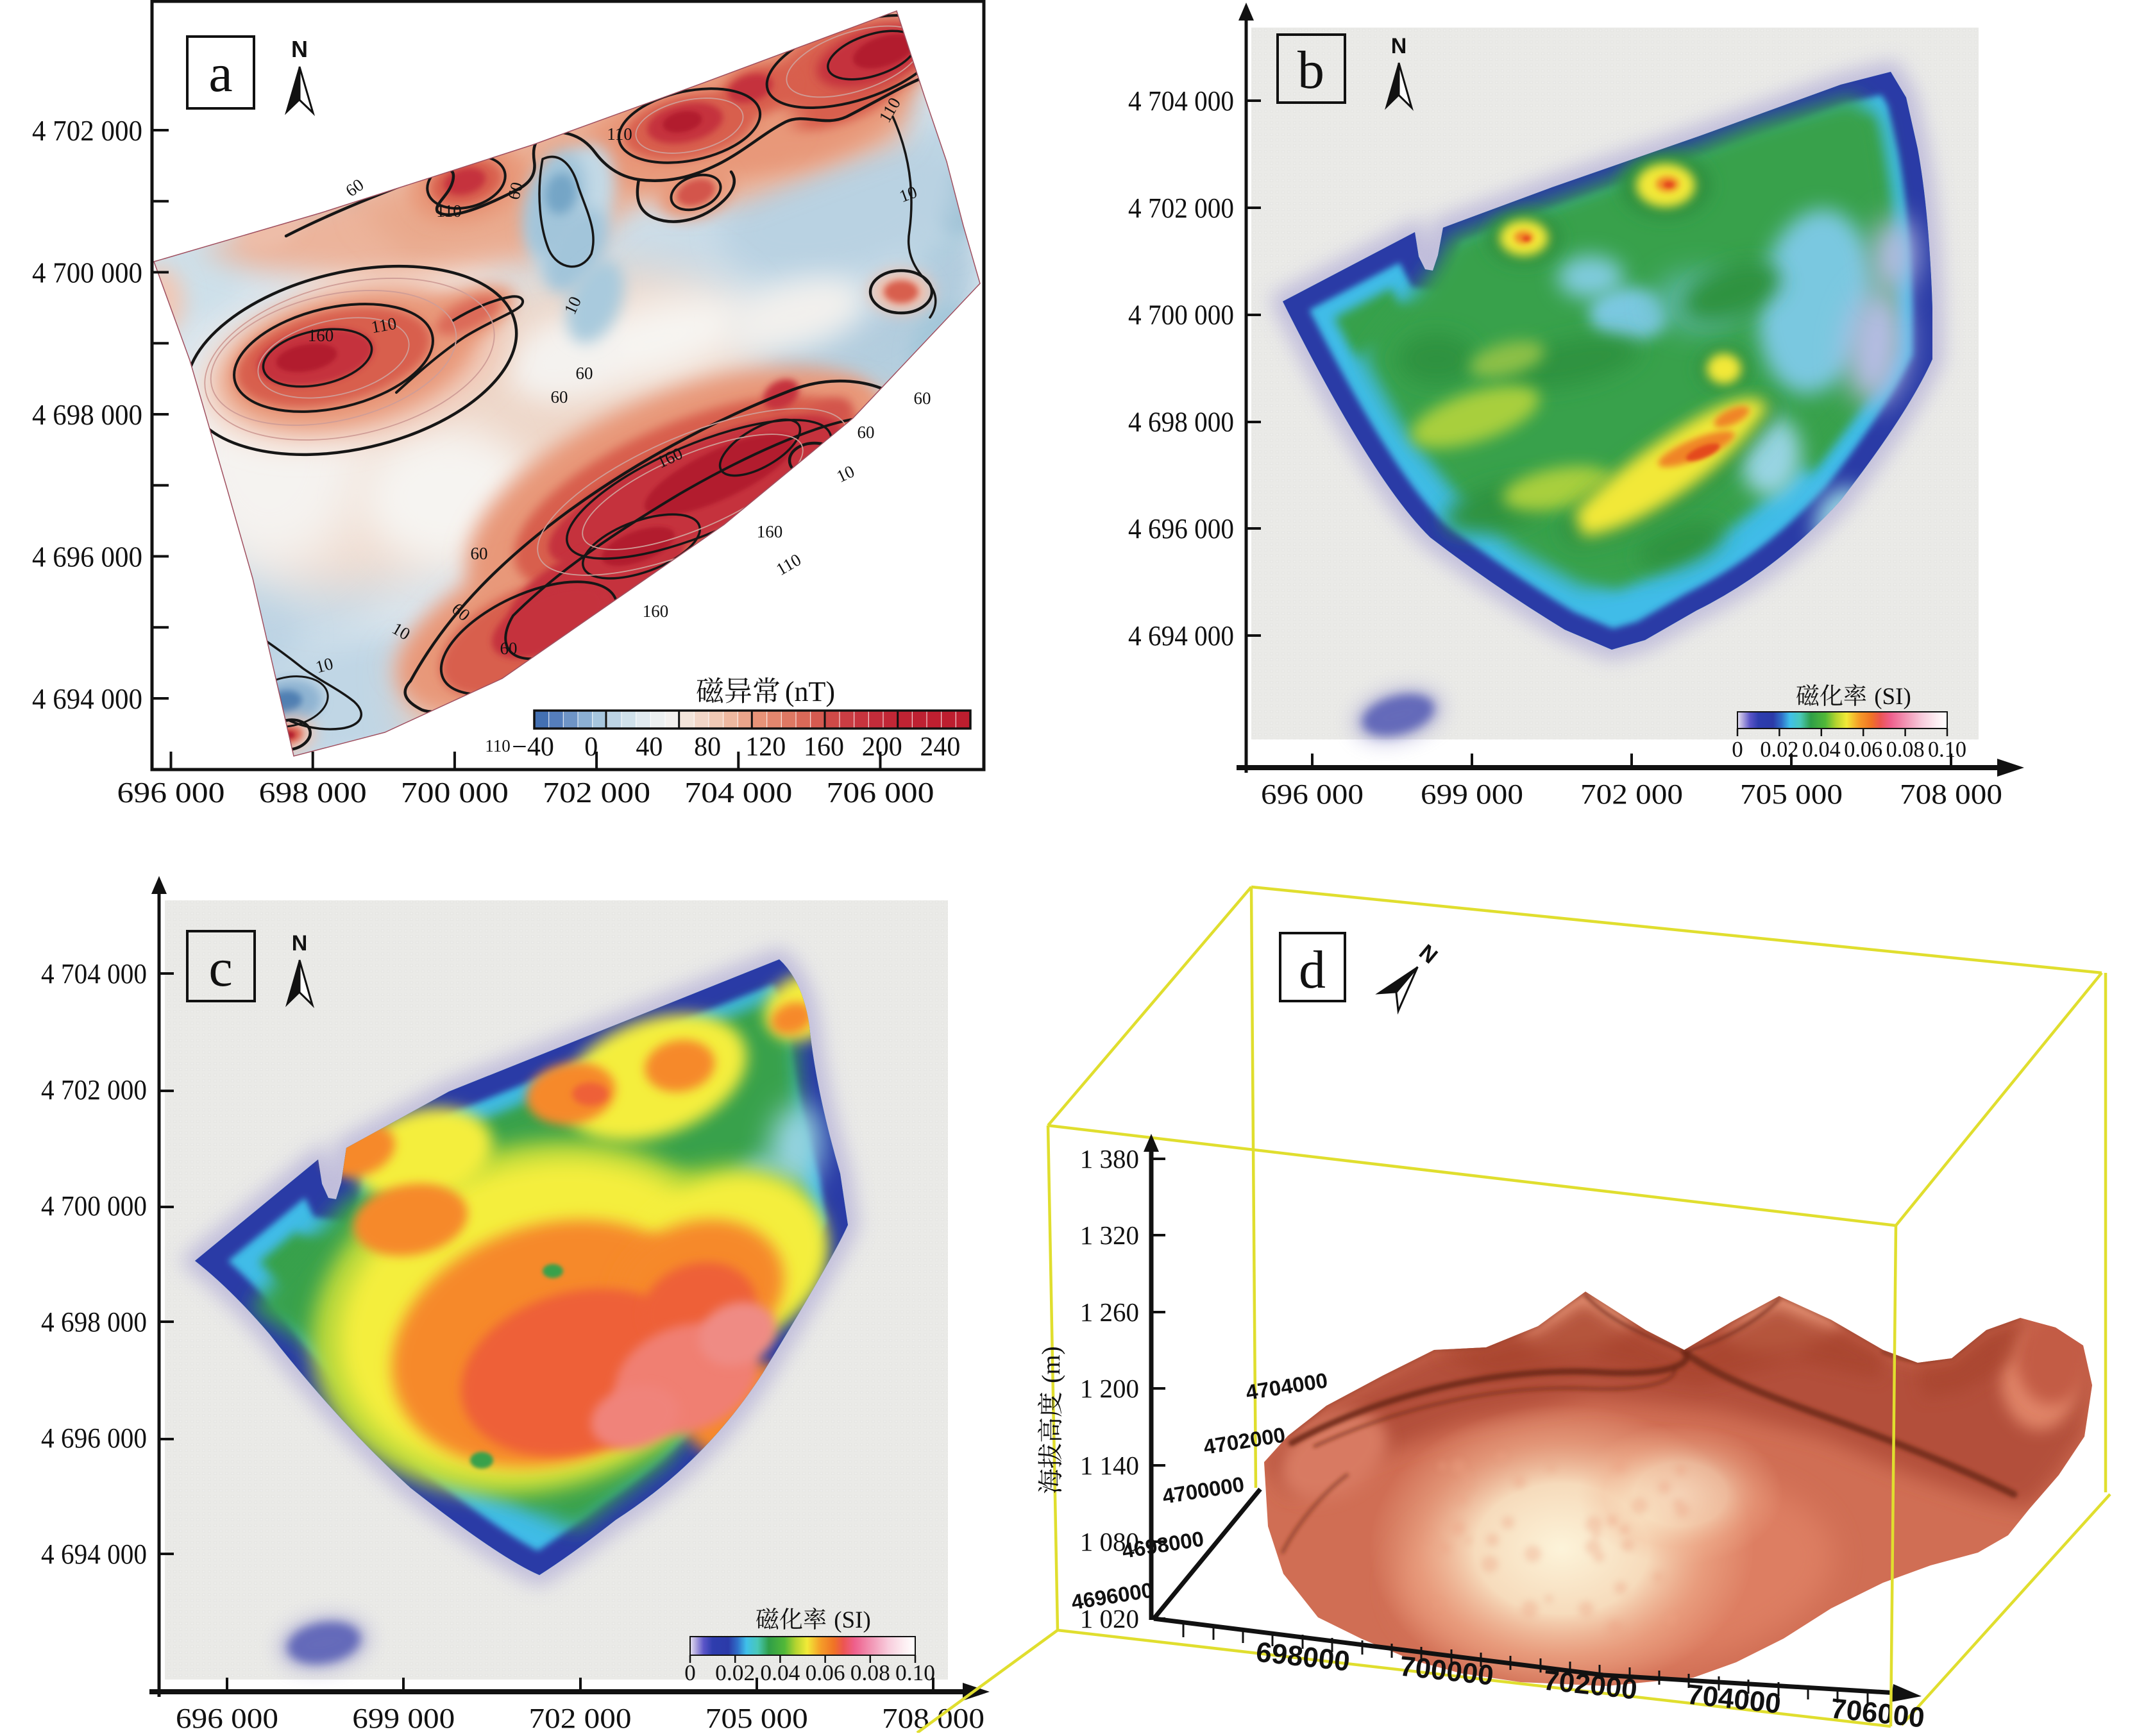  I want to click on svg-text: 1 320, so click(1109, 1235).